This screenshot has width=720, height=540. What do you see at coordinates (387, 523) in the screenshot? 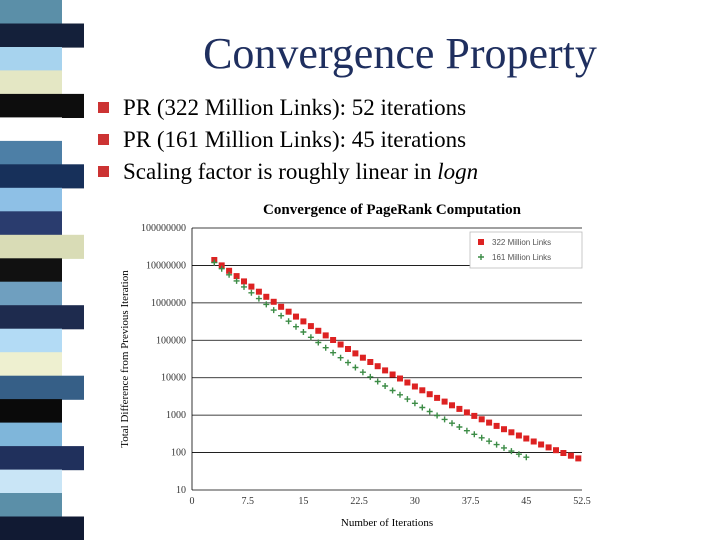
I see `x-axis-label: Number of Iterations` at bounding box center [387, 523].